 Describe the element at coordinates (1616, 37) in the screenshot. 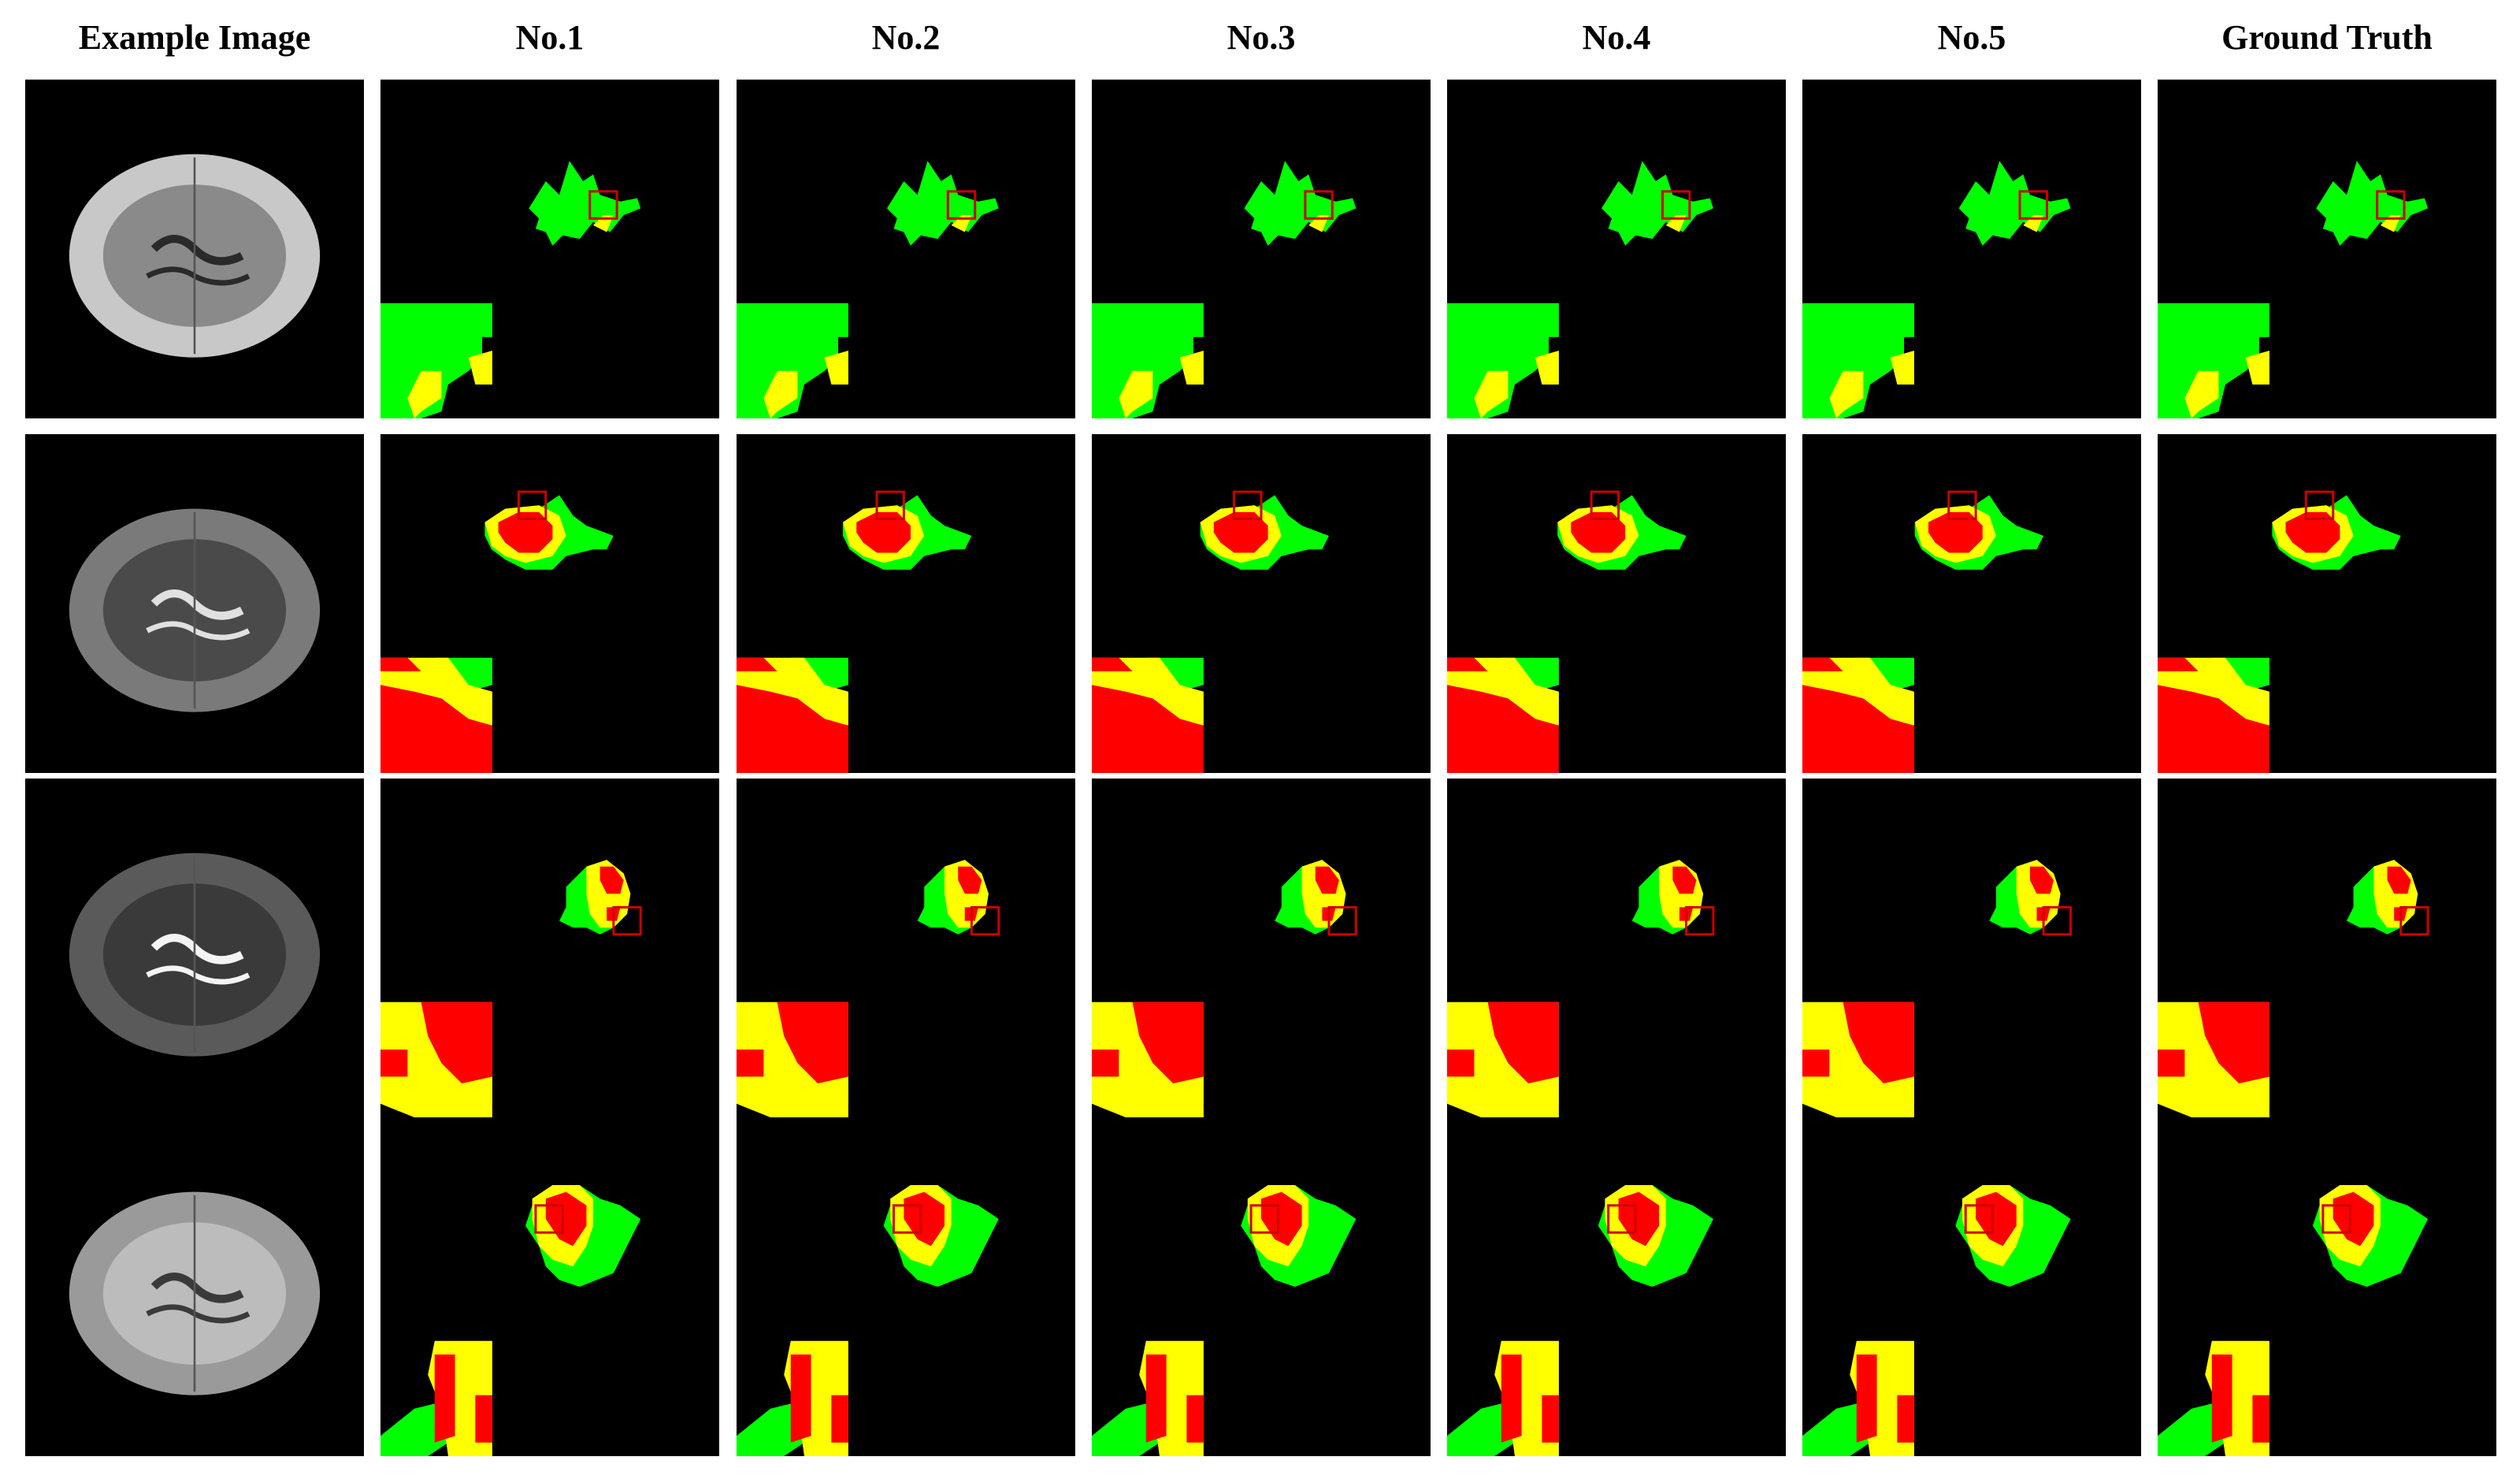

I see `column-header-5: No.4` at that location.